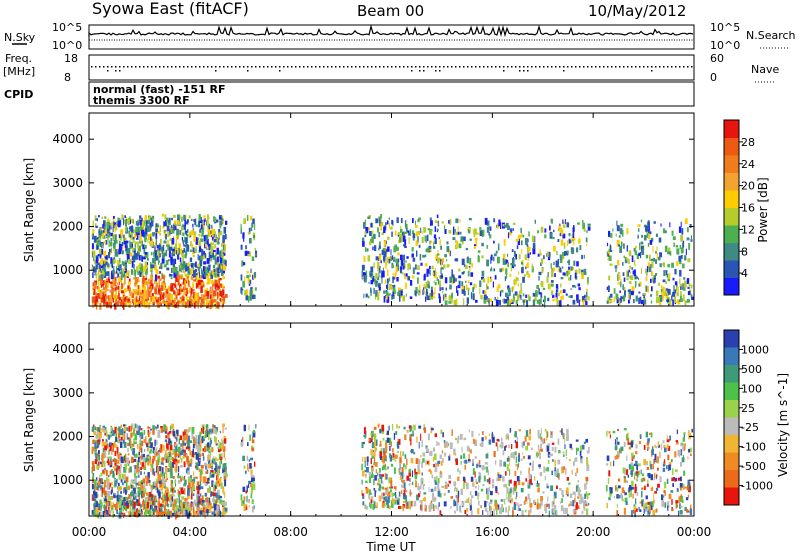 Image resolution: width=800 pixels, height=554 pixels. I want to click on y-tick-label: 1000, so click(67, 270).